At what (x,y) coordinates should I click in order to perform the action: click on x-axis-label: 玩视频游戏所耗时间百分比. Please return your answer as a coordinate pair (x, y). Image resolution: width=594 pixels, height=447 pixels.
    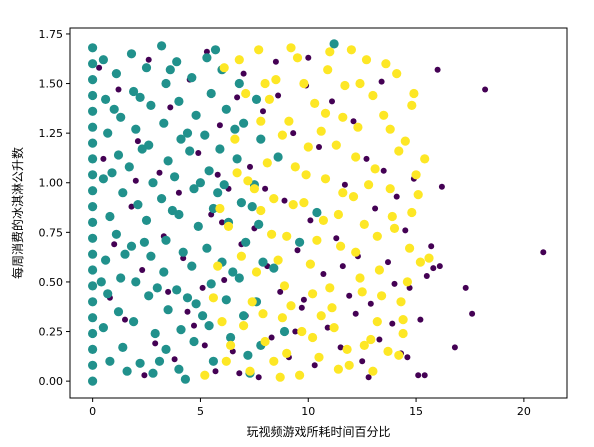
    Looking at the image, I should click on (318, 431).